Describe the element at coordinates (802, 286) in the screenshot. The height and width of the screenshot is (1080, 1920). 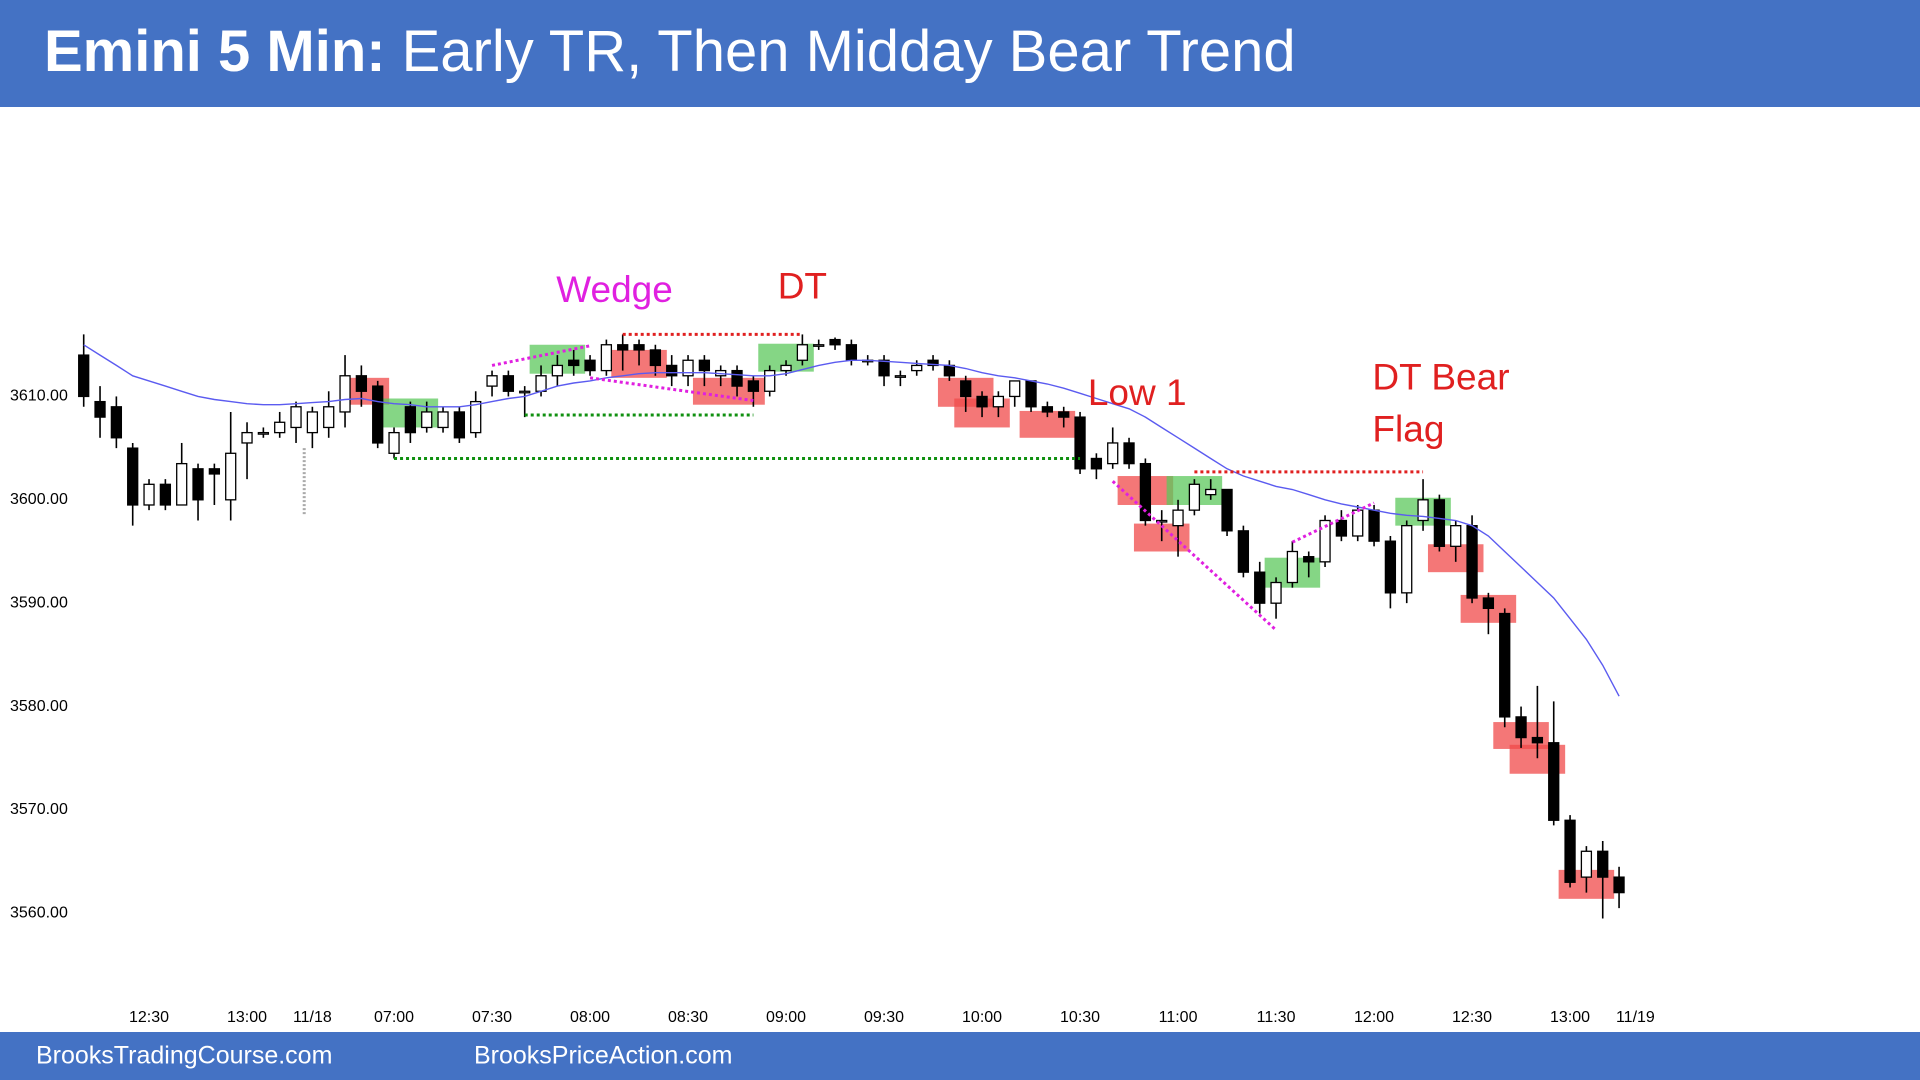
I see `annotation: DT` at that location.